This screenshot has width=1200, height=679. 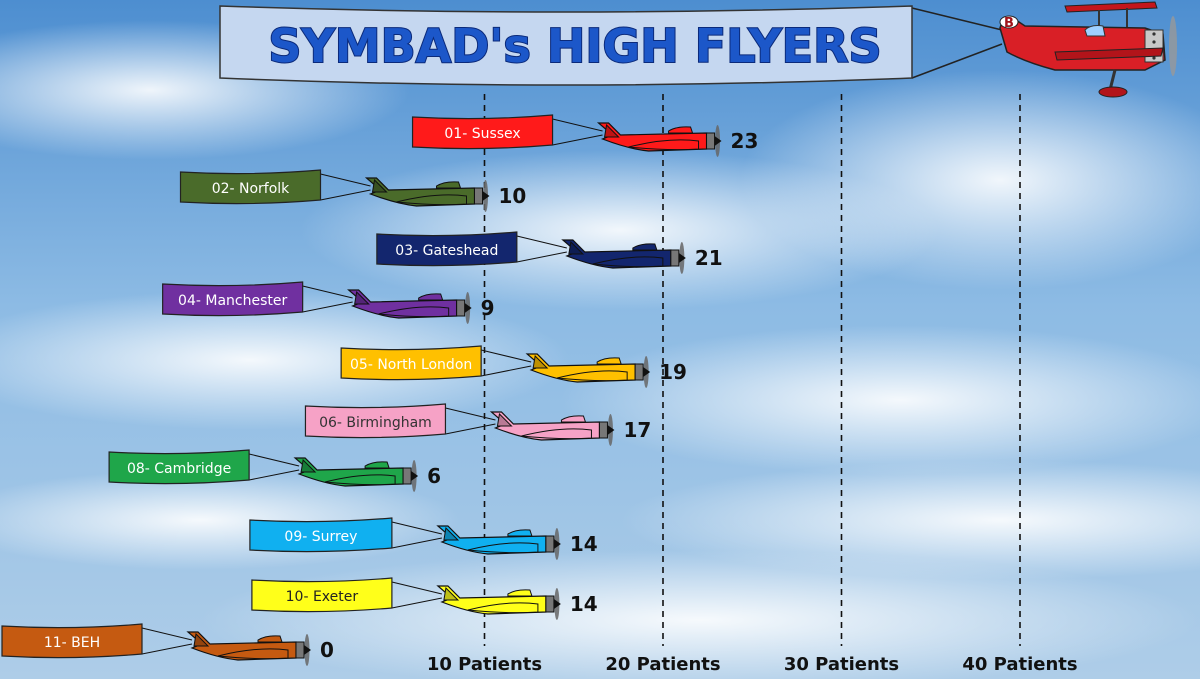 I want to click on x-tick-label: 10 Patients, so click(x=484, y=664).